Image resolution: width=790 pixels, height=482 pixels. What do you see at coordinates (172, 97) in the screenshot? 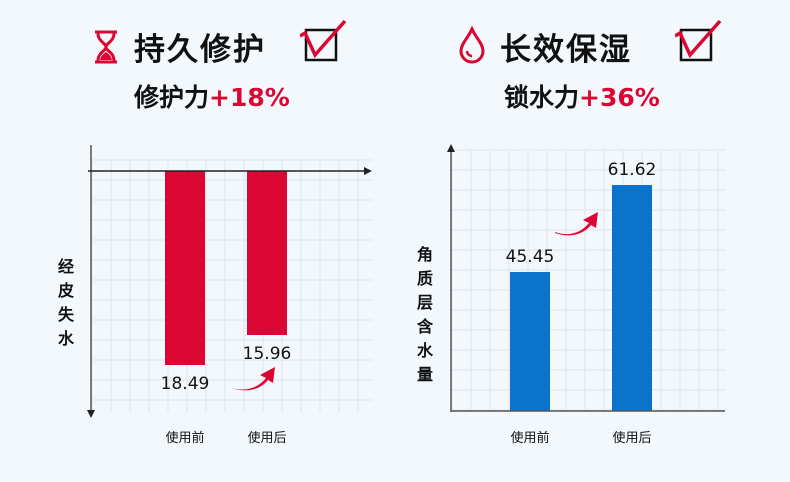
I see `left-subtitle-label: 修护力` at bounding box center [172, 97].